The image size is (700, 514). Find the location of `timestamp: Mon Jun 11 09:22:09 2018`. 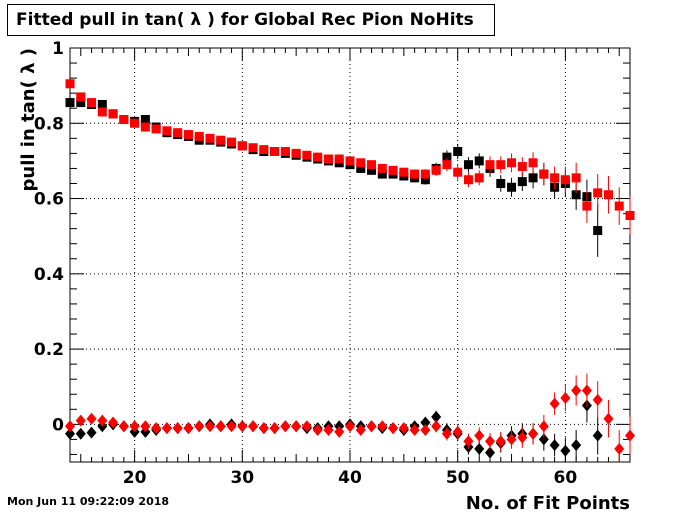

timestamp: Mon Jun 11 09:22:09 2018 is located at coordinates (88, 501).